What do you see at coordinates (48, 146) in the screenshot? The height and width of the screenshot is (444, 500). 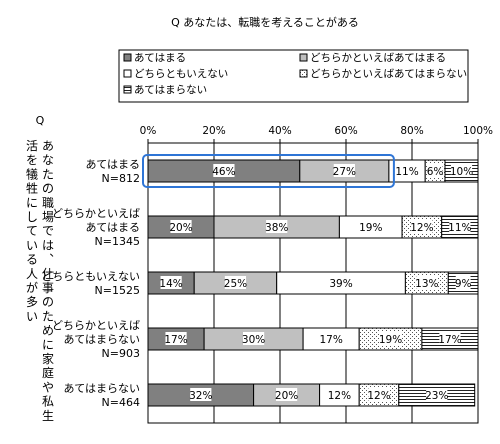 I see `y-title-char: あ` at bounding box center [48, 146].